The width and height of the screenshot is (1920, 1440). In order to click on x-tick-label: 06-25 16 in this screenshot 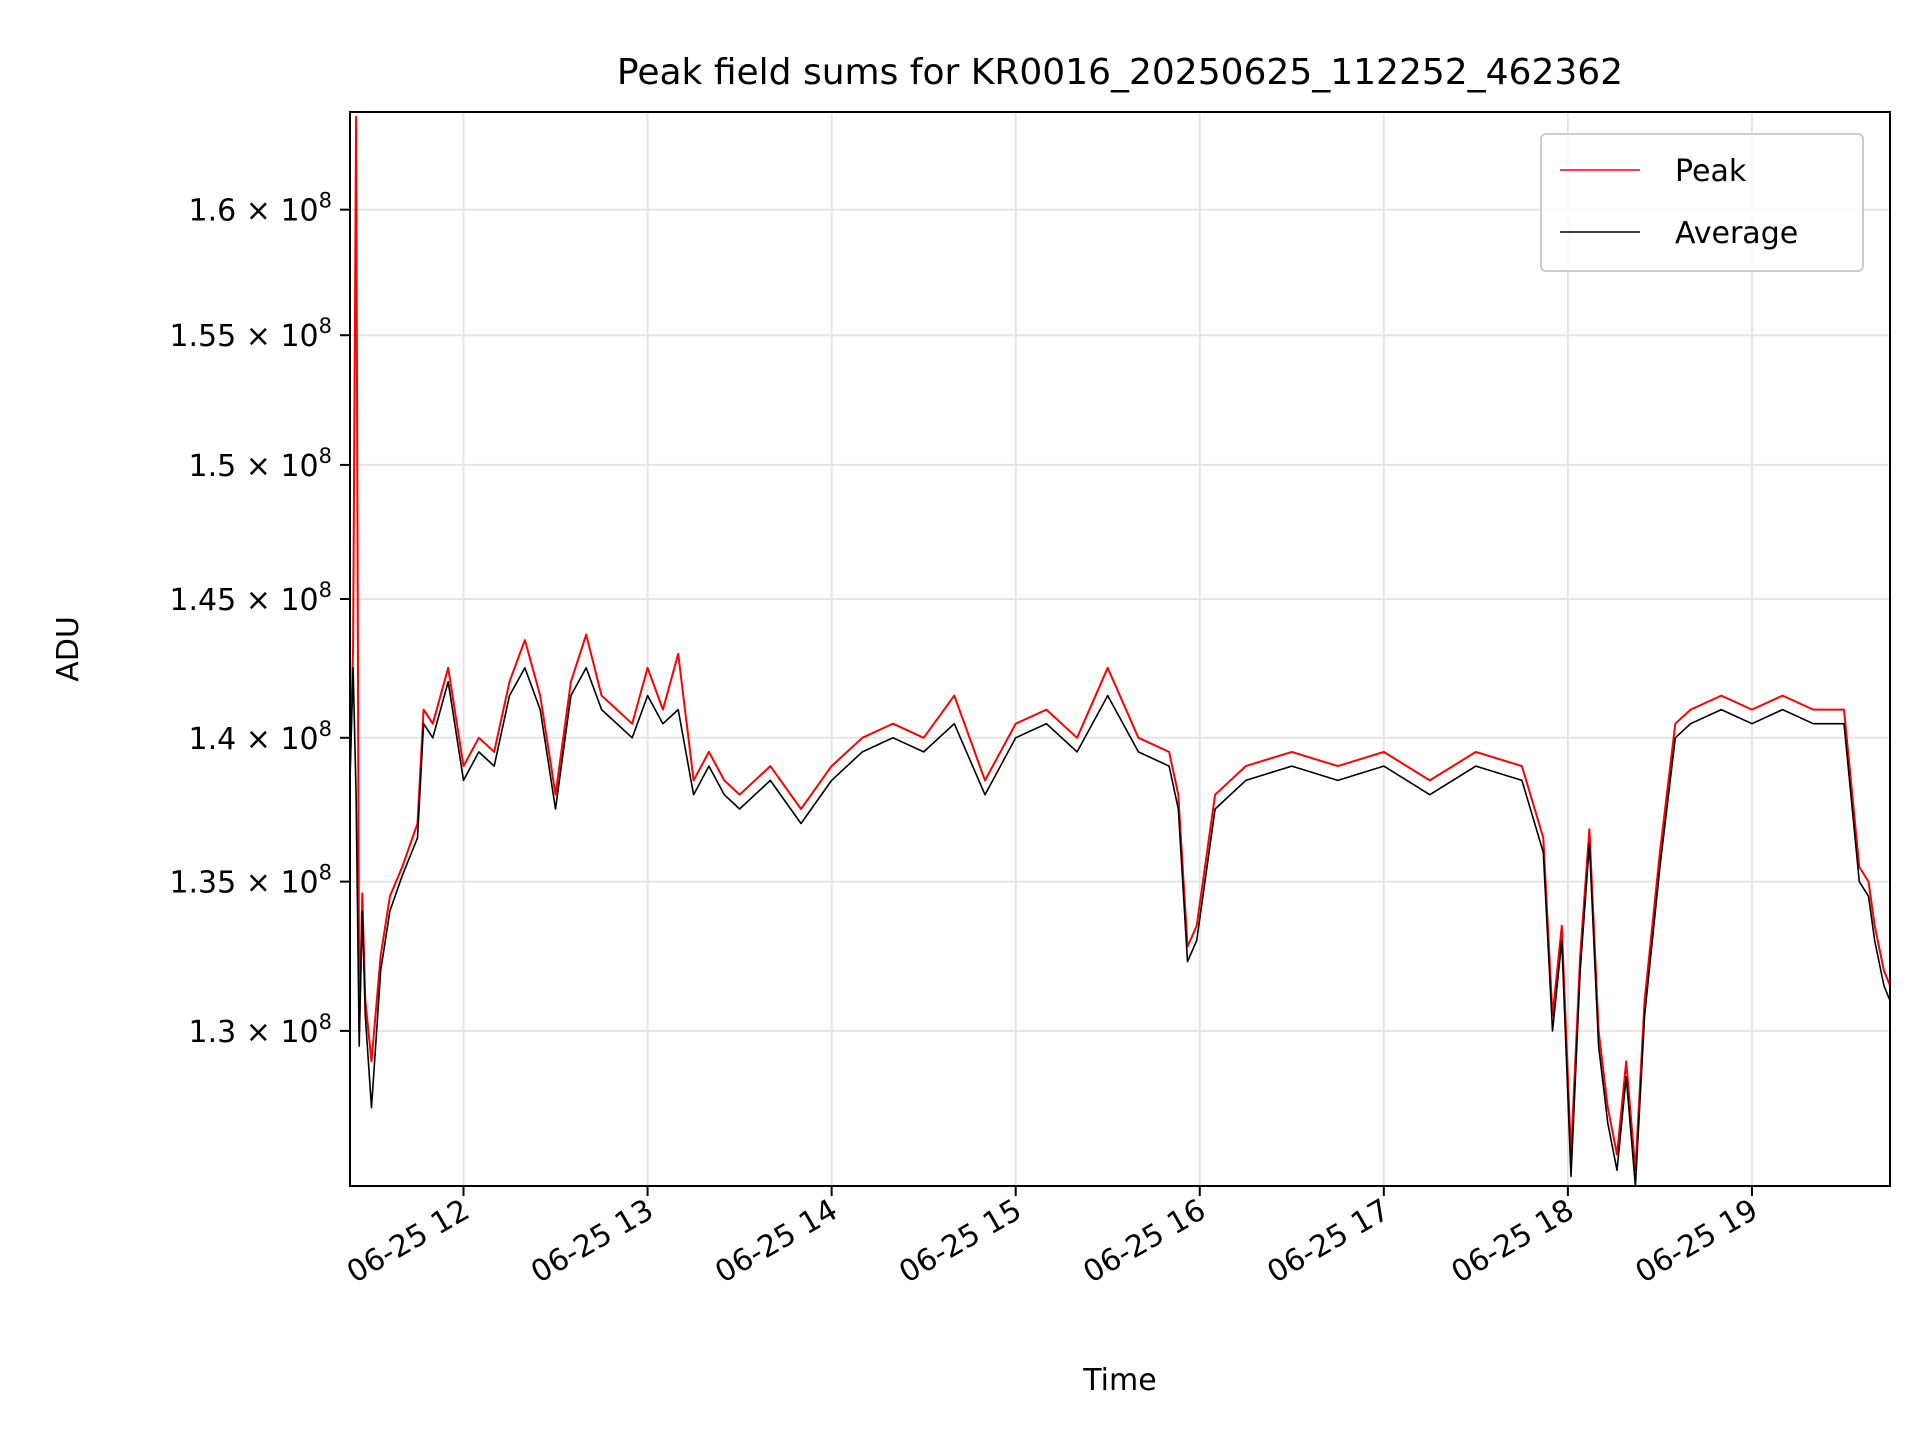, I will do `click(1144, 1242)`.